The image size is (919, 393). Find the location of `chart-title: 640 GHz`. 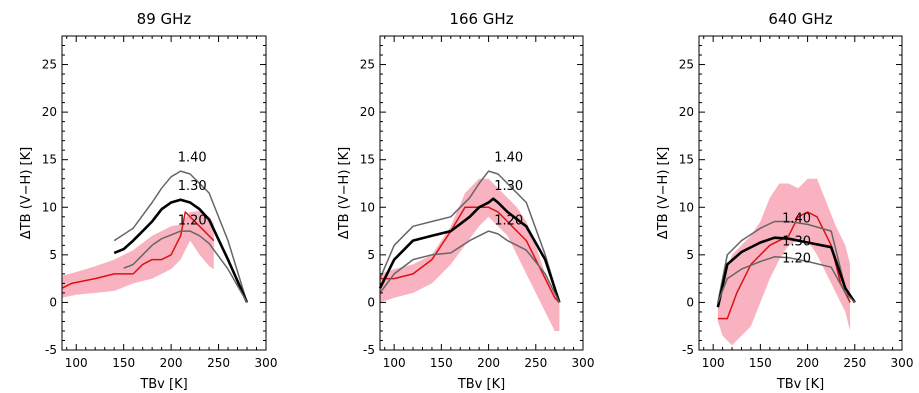

chart-title: 640 GHz is located at coordinates (800, 19).